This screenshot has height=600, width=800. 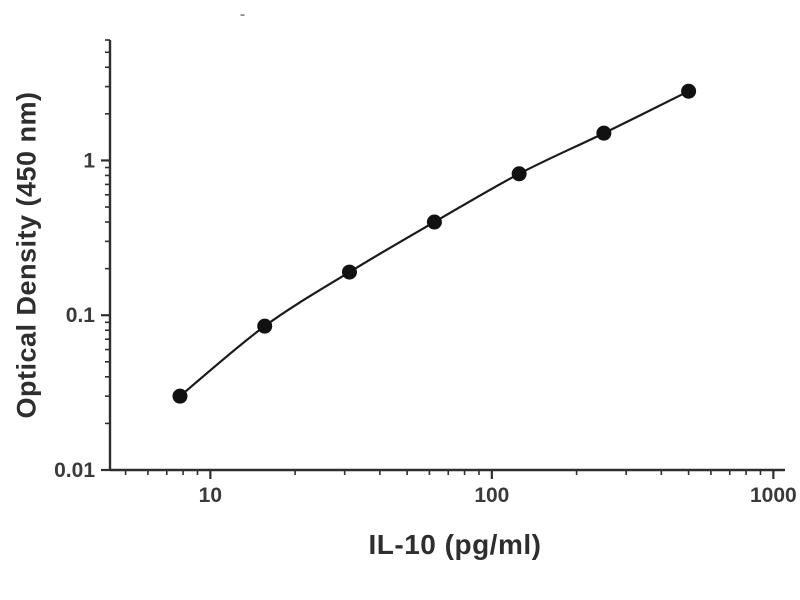 What do you see at coordinates (210, 495) in the screenshot?
I see `x-tick-label: 10` at bounding box center [210, 495].